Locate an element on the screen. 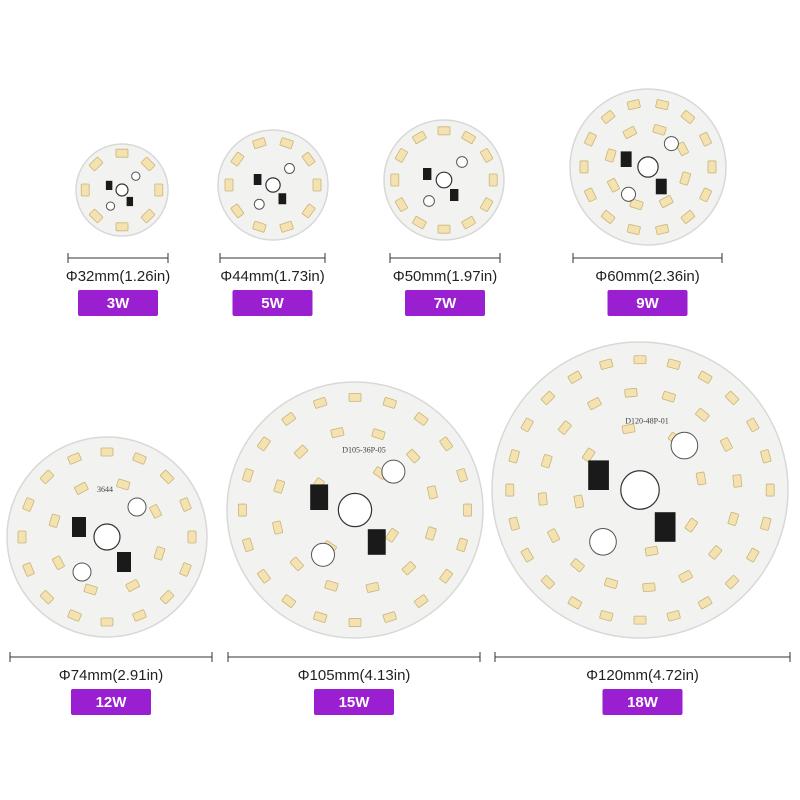 The width and height of the screenshot is (800, 800). power-label: 12W is located at coordinates (112, 702).